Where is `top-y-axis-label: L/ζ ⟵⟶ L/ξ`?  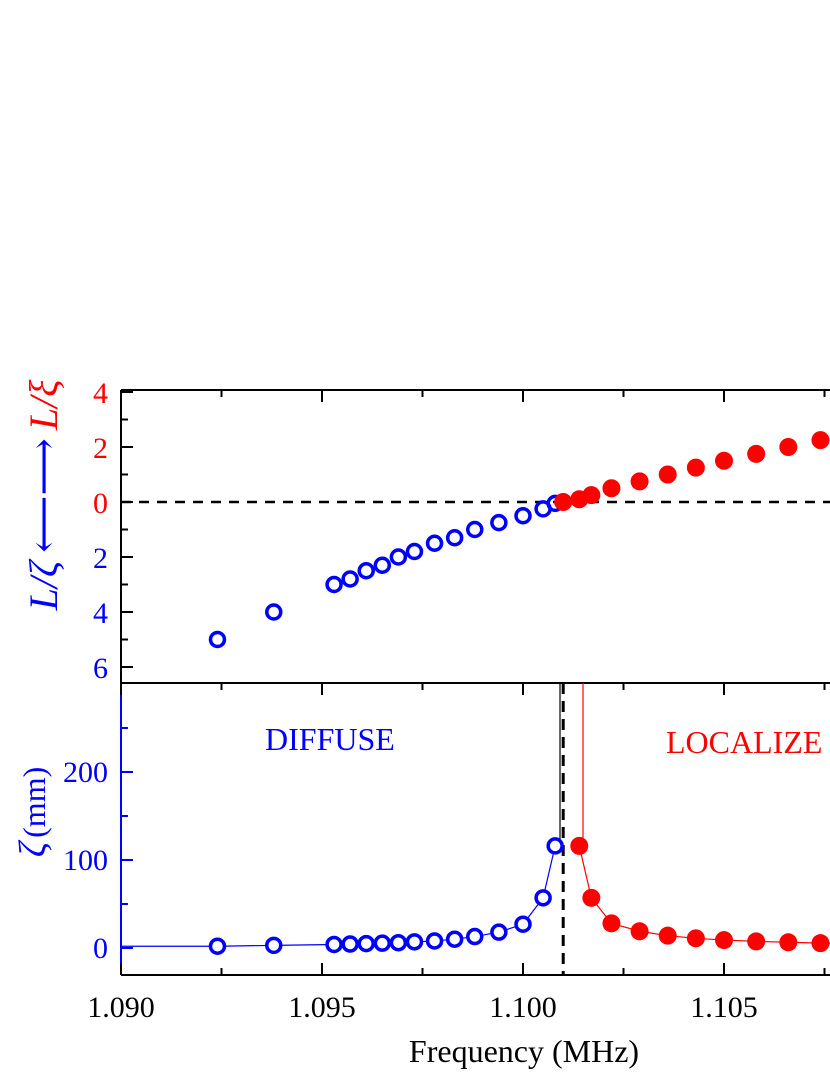 top-y-axis-label: L/ζ ⟵⟶ L/ξ is located at coordinates (43, 495).